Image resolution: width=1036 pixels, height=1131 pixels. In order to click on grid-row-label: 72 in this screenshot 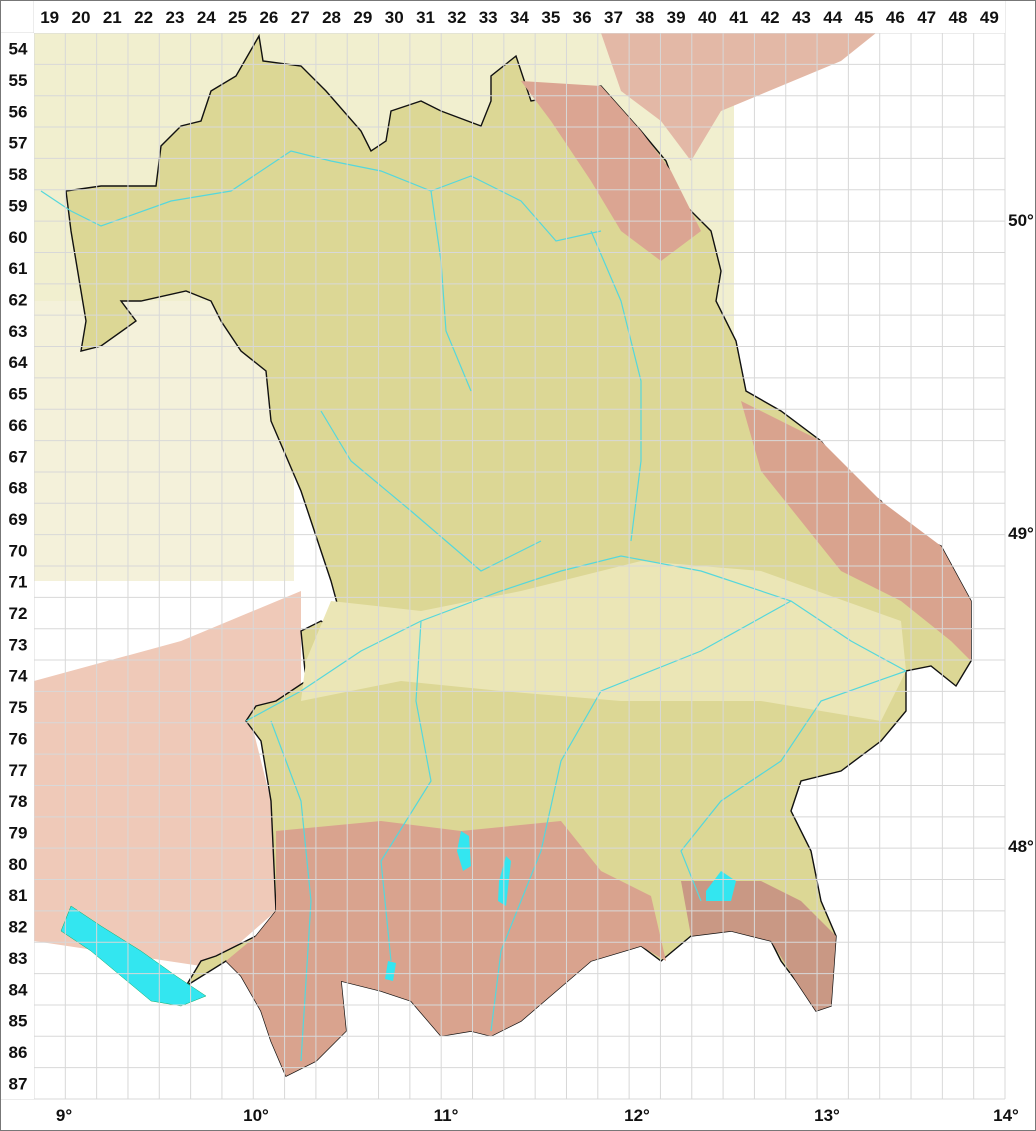, I will do `click(18, 613)`.